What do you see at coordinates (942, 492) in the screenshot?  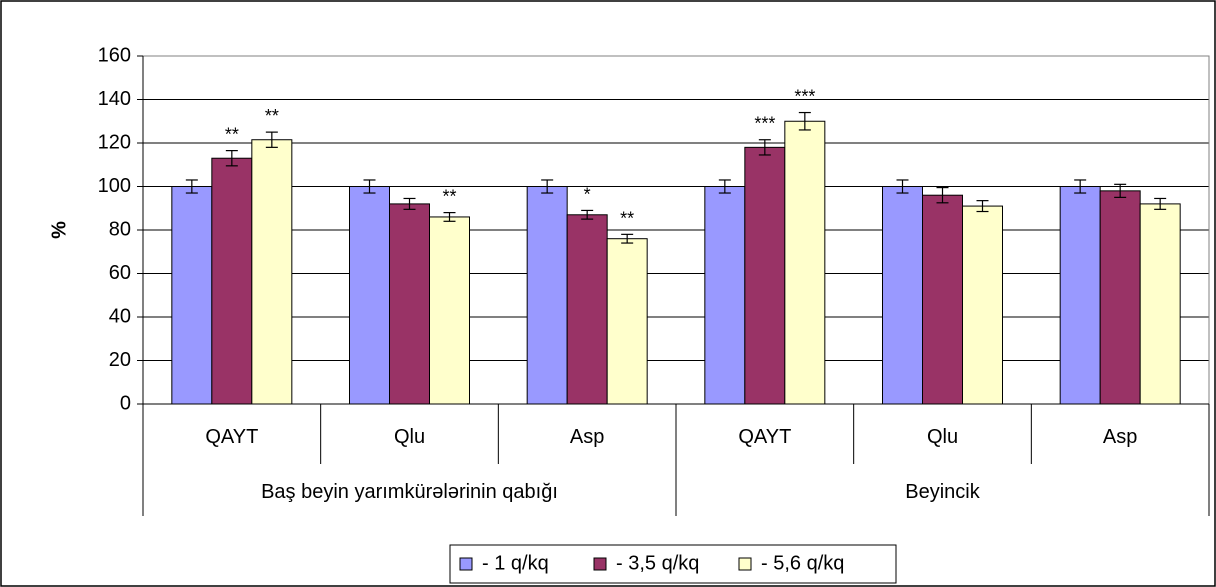 I see `x-group-label: Beyincik` at bounding box center [942, 492].